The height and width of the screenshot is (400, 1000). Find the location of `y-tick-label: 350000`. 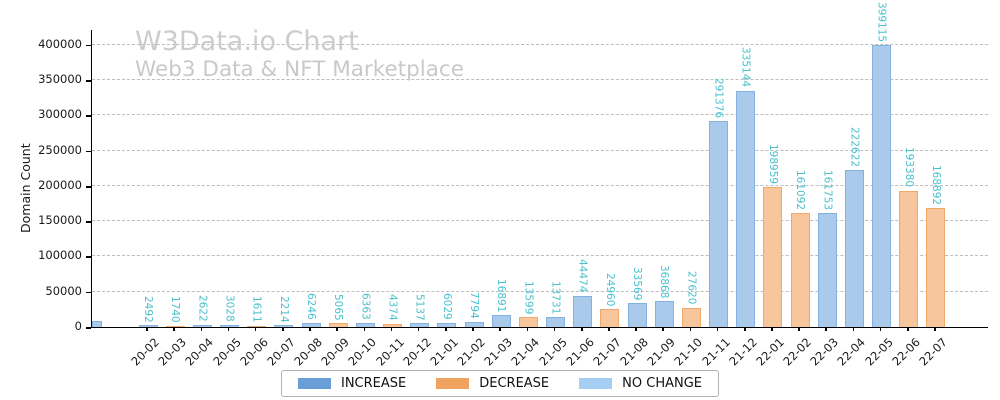

y-tick-label: 350000 is located at coordinates (60, 79).